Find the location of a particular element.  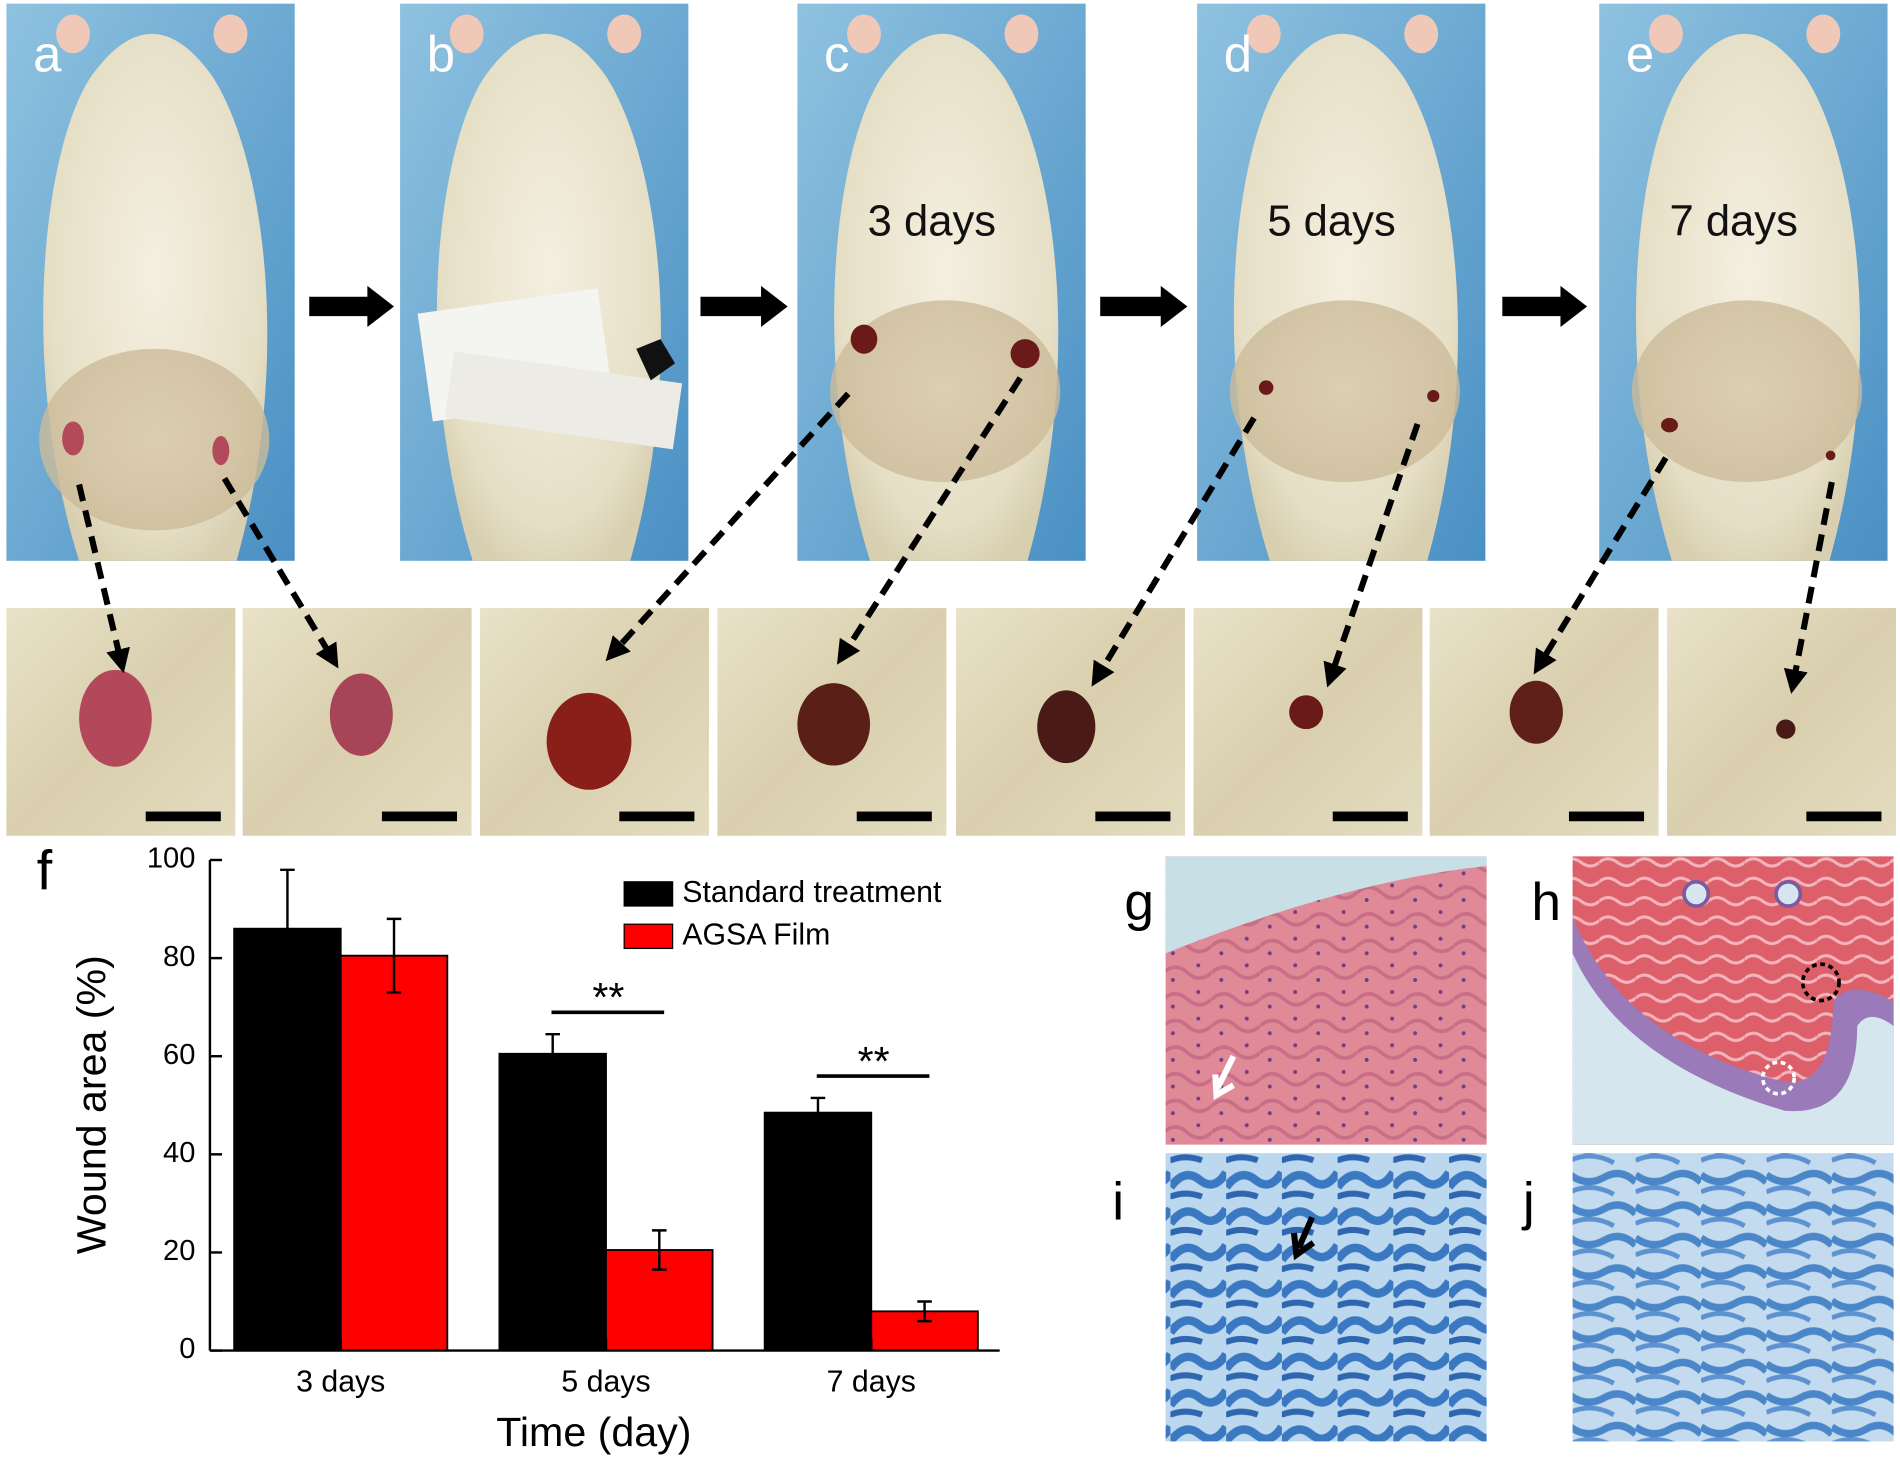

panel-label: g is located at coordinates (1139, 902).